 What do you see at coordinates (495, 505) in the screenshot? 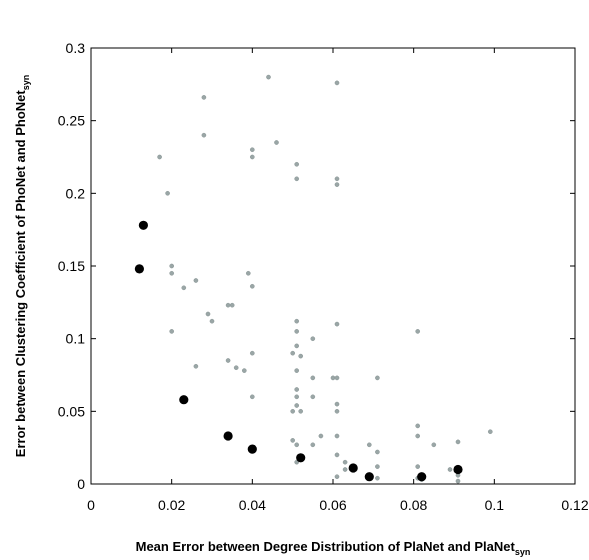
I see `x-tick-label: 0.1` at bounding box center [495, 505].